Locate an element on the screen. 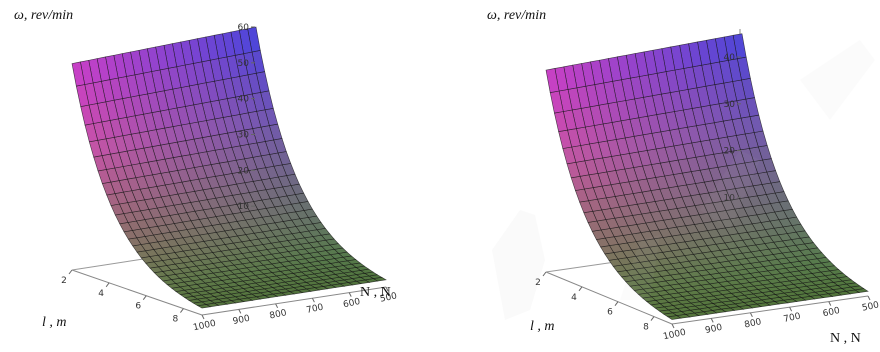 This screenshot has width=880, height=352. z-tick-label: 60 is located at coordinates (244, 28).